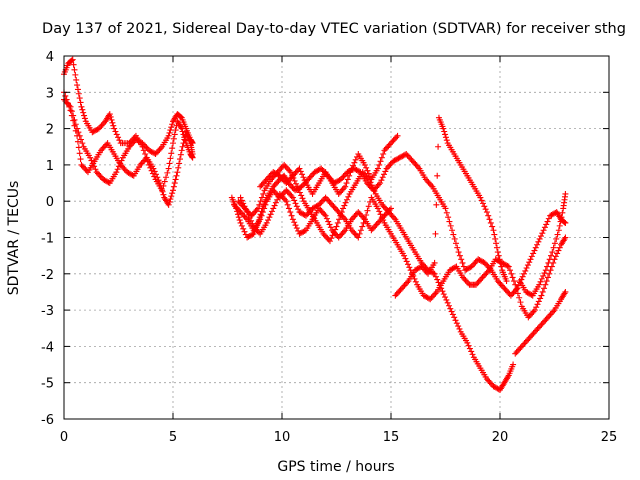 The height and width of the screenshot is (480, 640). What do you see at coordinates (50, 57) in the screenshot?
I see `y-tick-label: 4` at bounding box center [50, 57].